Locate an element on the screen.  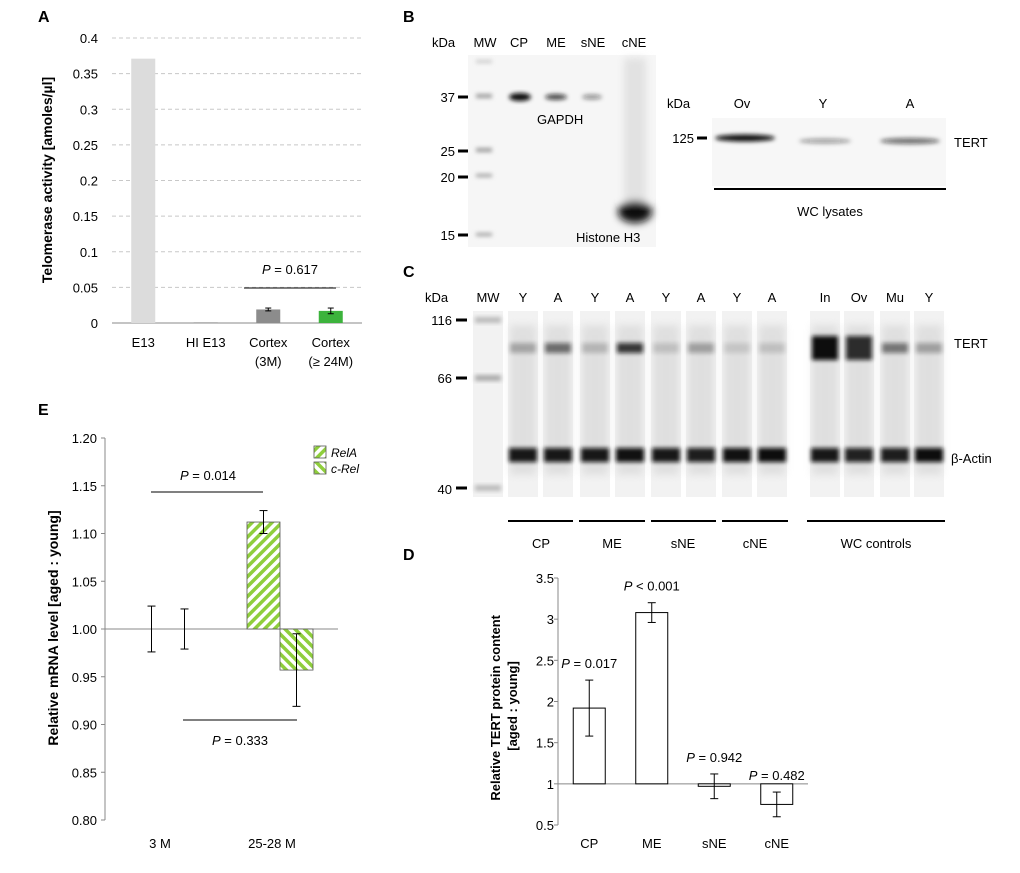
blot-b-right-lane: A is located at coordinates (910, 103).